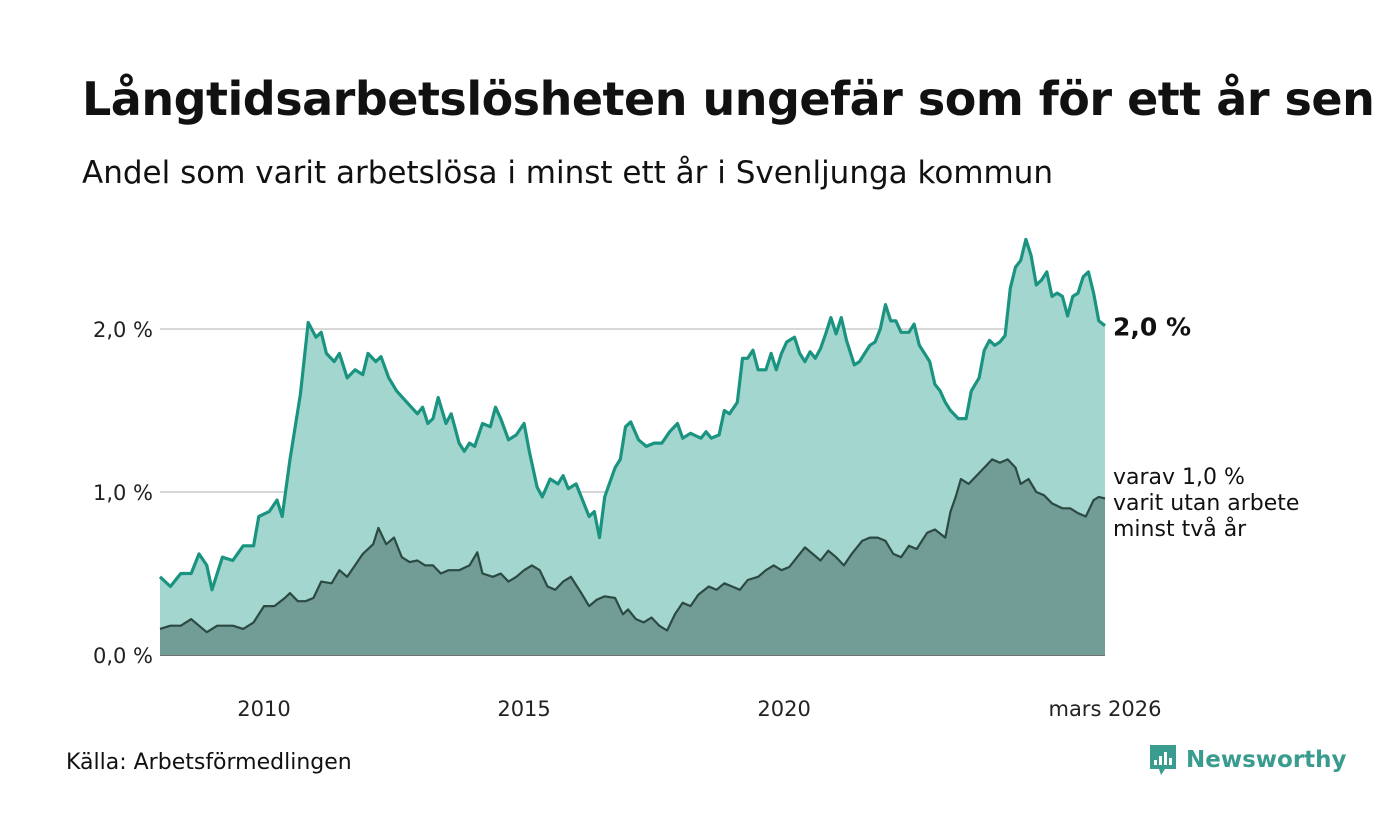 Image resolution: width=1400 pixels, height=840 pixels. Describe the element at coordinates (1180, 529) in the screenshot. I see `end-label-two-year-line: minst två år` at that location.